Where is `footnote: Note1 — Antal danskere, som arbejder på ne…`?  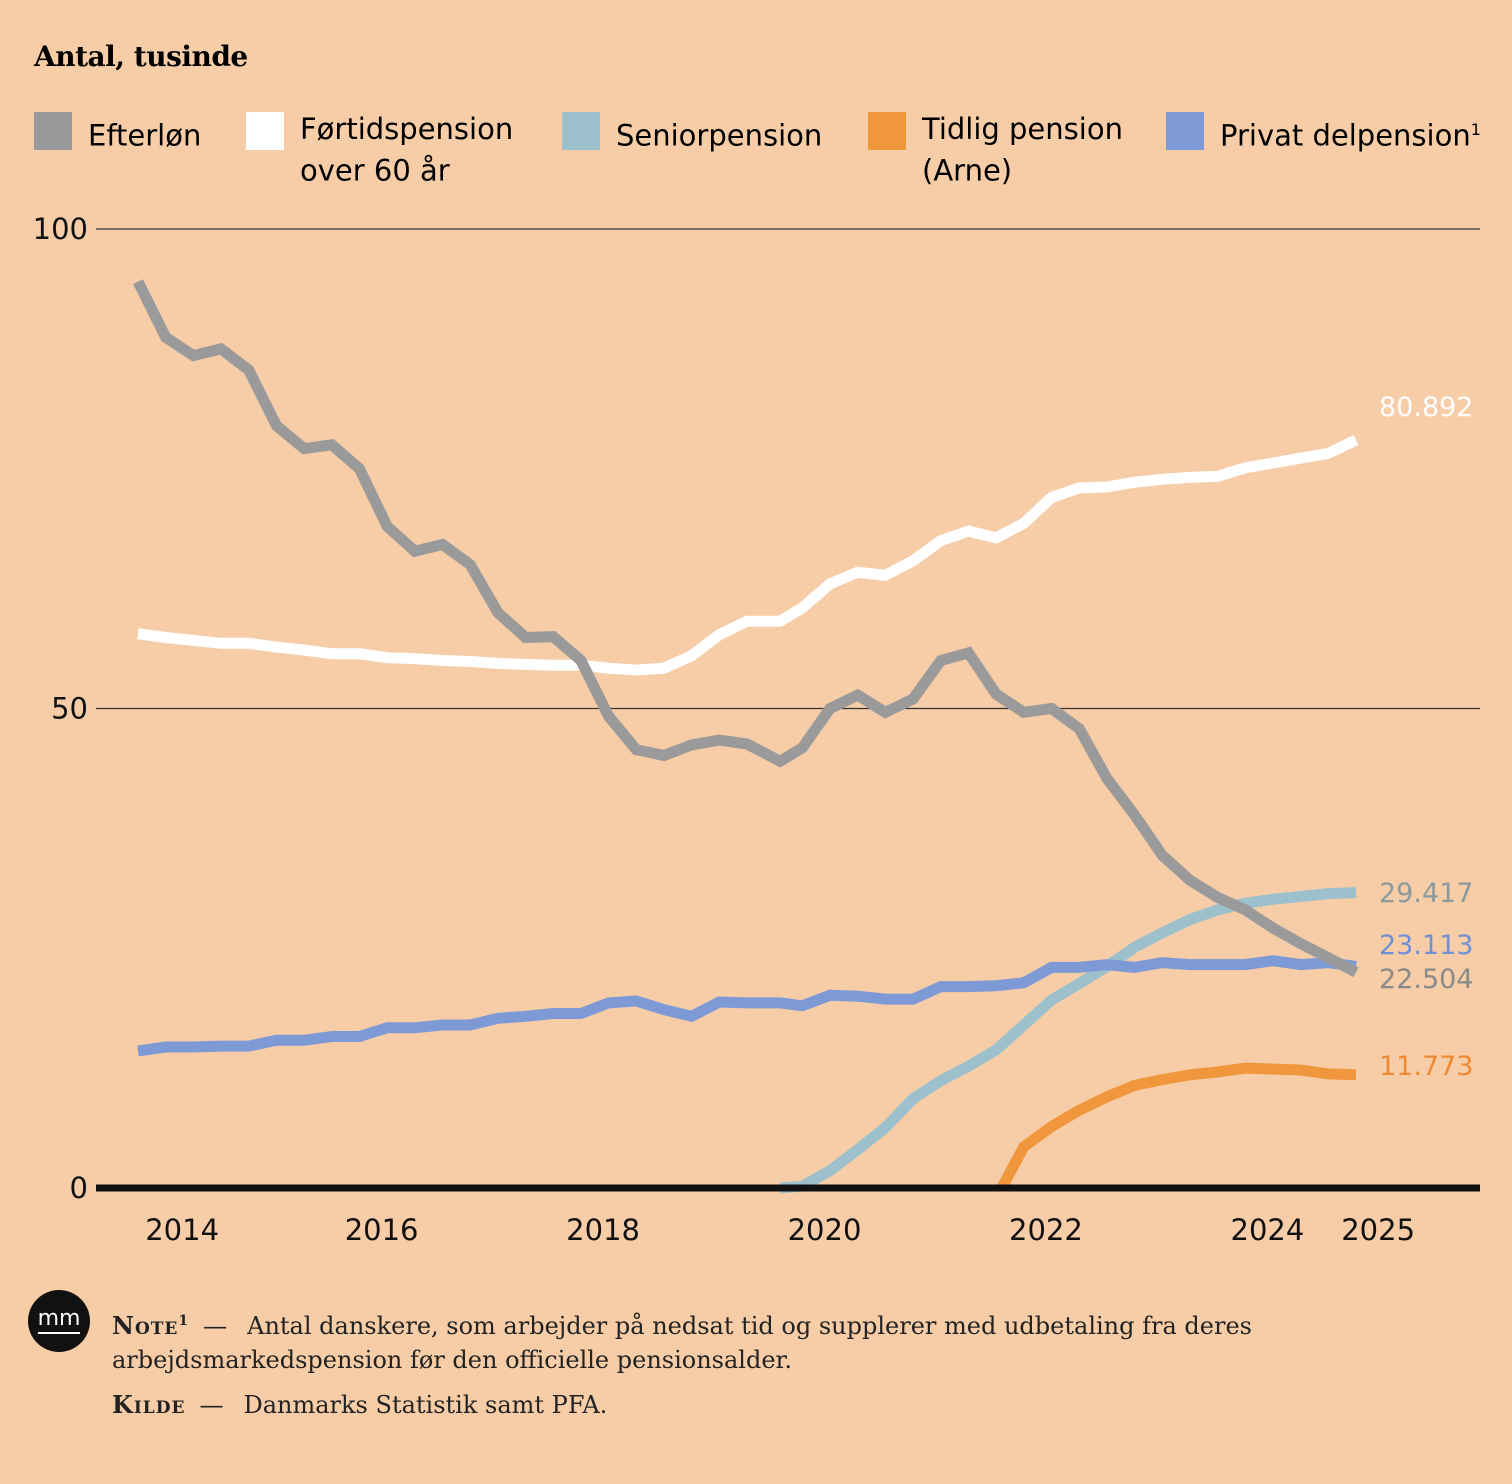
footnote: Note1 — Antal danskere, som arbejder på ne… is located at coordinates (792, 1340).